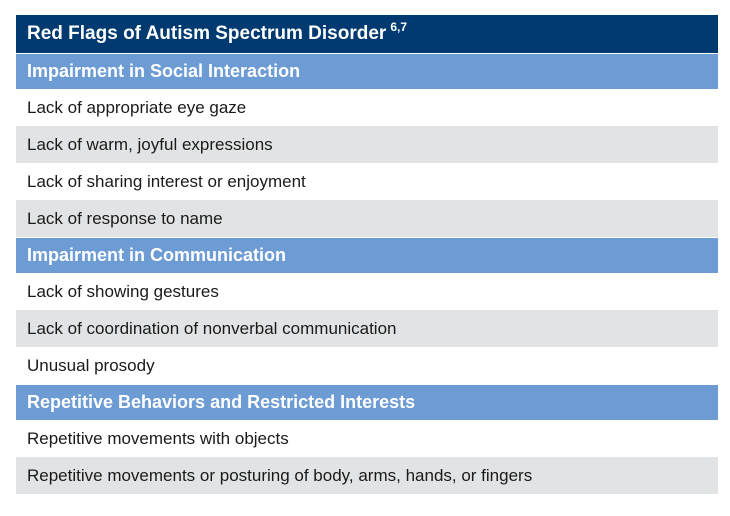 The width and height of the screenshot is (730, 516). I want to click on table-title: Red Flags of Autism Spectrum Disorder 6,7, so click(367, 34).